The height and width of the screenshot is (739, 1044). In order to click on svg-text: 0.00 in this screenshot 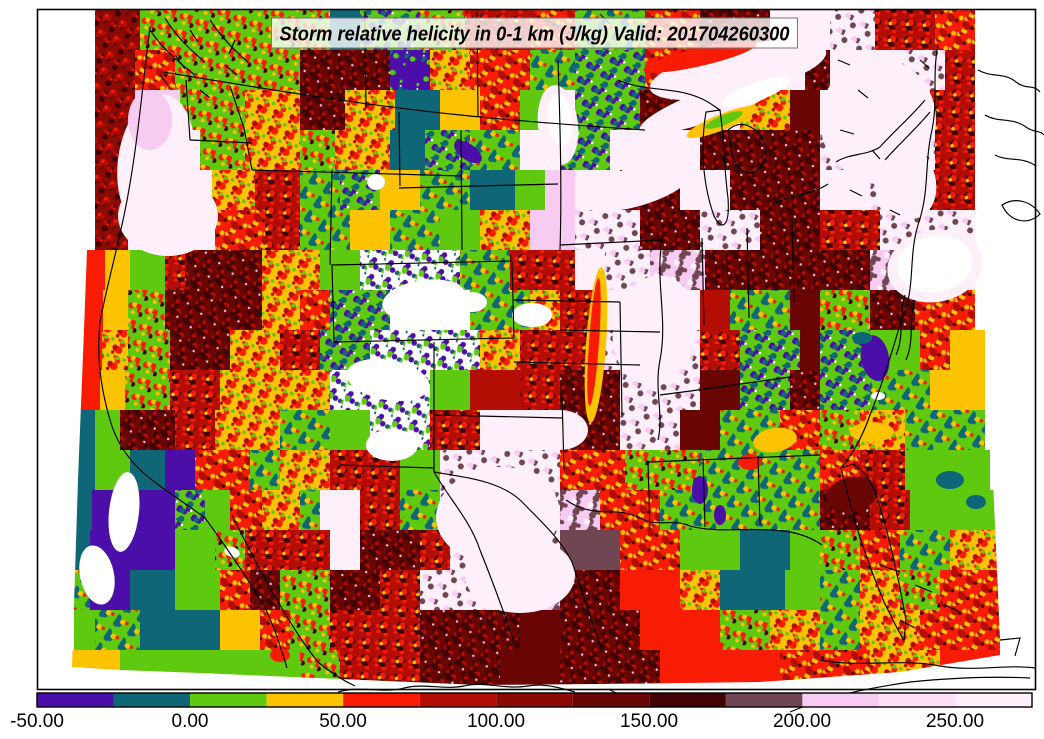, I will do `click(190, 721)`.